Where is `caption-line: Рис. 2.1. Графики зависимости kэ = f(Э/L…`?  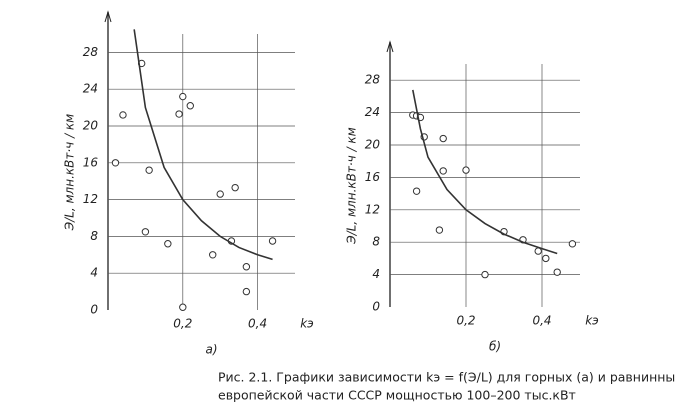
caption-line: Рис. 2.1. Графики зависимости kэ = f(Э/L… is located at coordinates (446, 377).